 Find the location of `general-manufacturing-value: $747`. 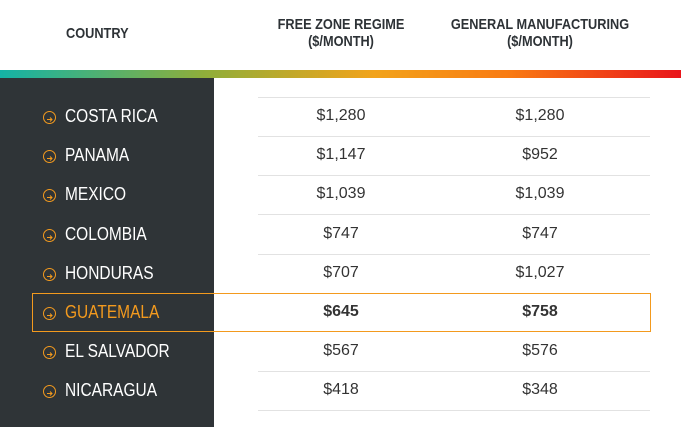

general-manufacturing-value: $747 is located at coordinates (540, 233).